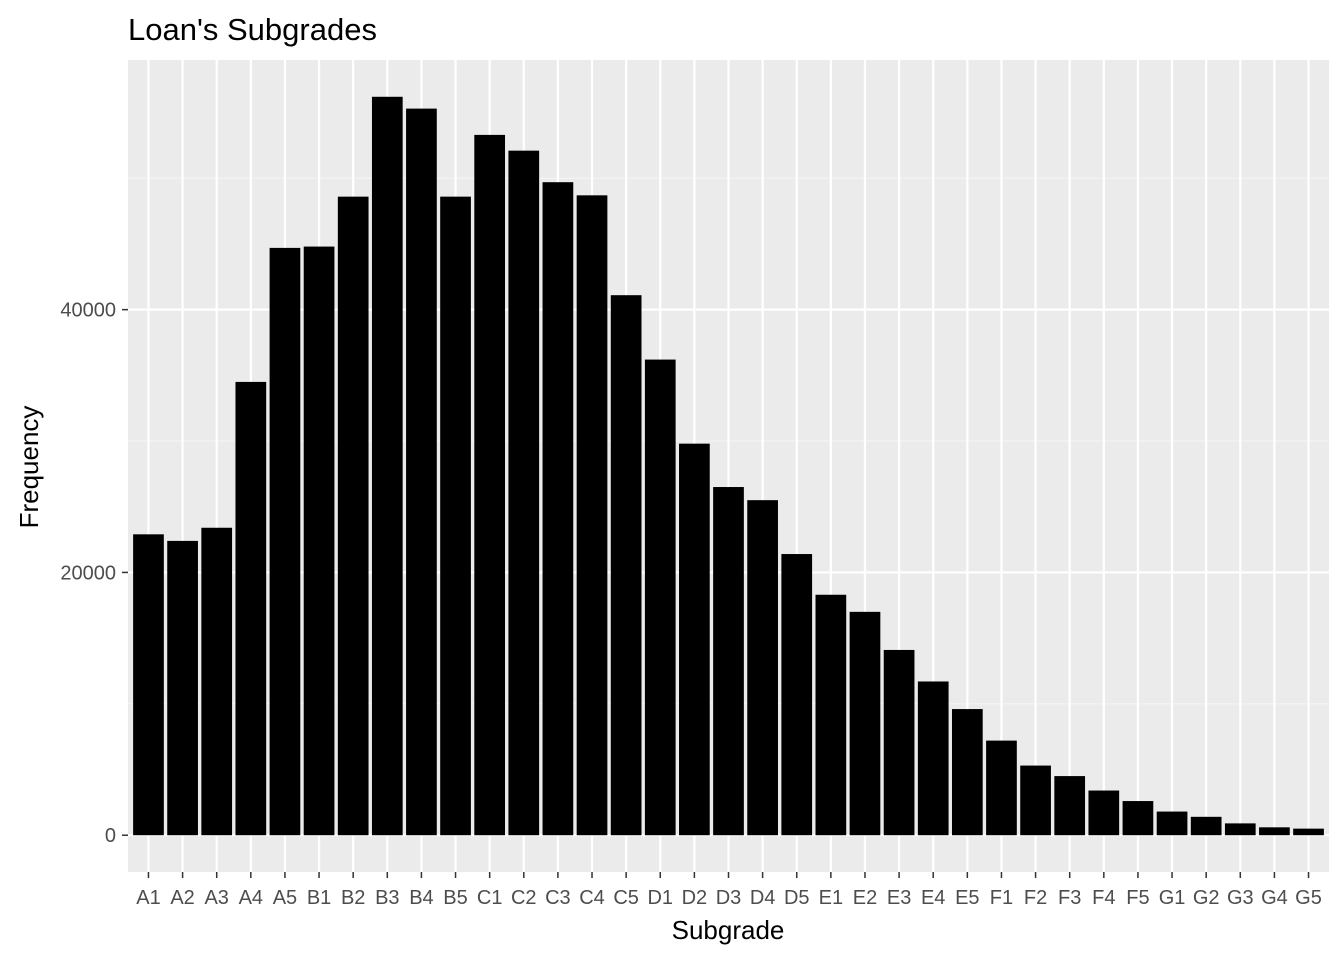 The image size is (1344, 960). I want to click on x-tick-label-A4: A4, so click(251, 898).